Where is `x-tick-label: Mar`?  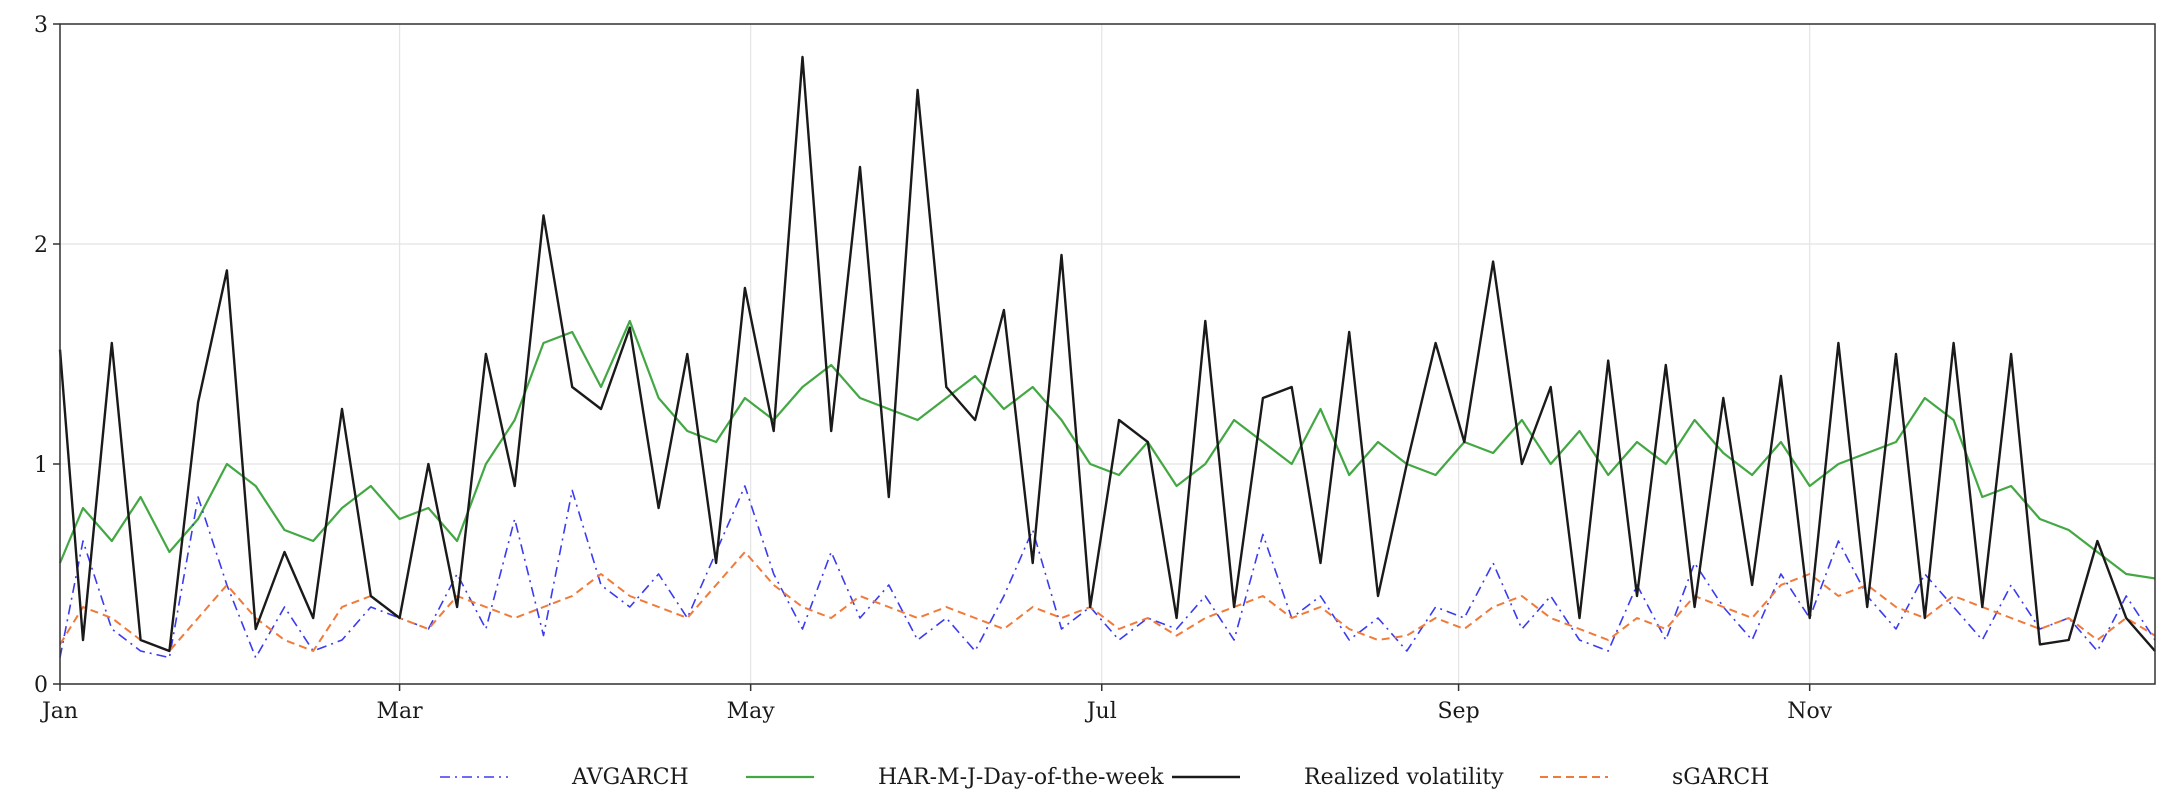
x-tick-label: Mar is located at coordinates (399, 711).